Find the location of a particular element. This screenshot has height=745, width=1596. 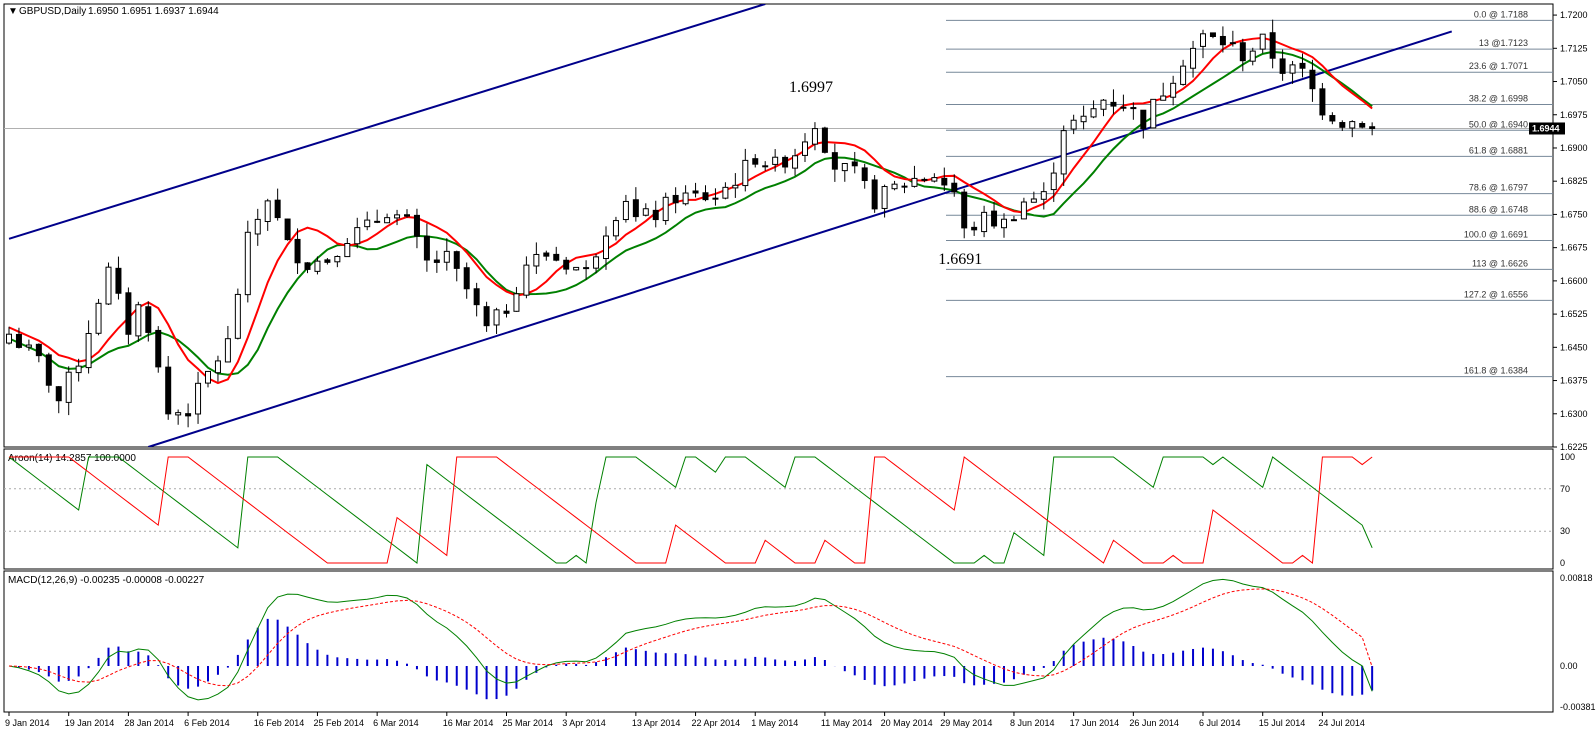

price-tick-label: 1.6675 is located at coordinates (1574, 248).